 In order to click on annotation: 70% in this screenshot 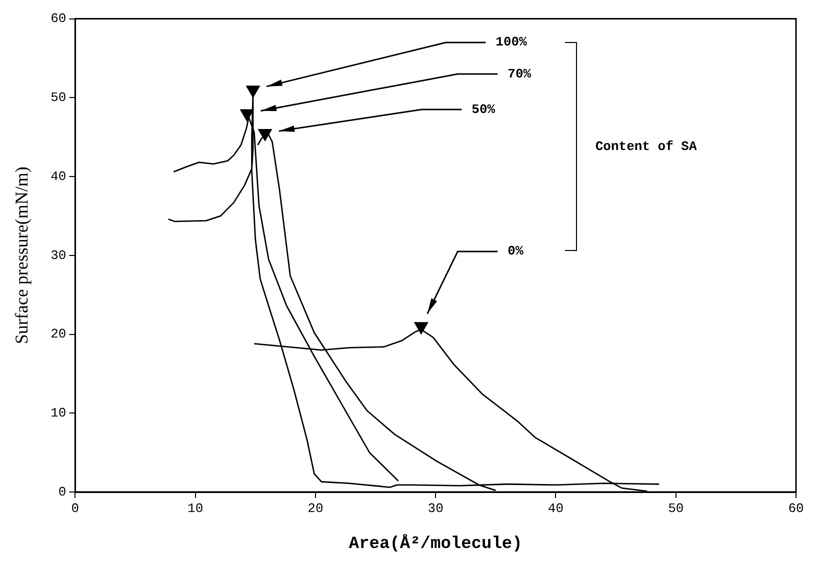, I will do `click(520, 74)`.